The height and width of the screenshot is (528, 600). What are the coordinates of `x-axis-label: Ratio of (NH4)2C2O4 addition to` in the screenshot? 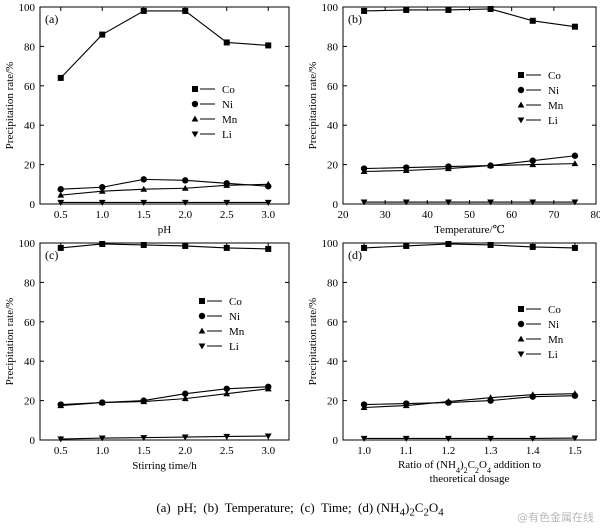 It's located at (470, 467).